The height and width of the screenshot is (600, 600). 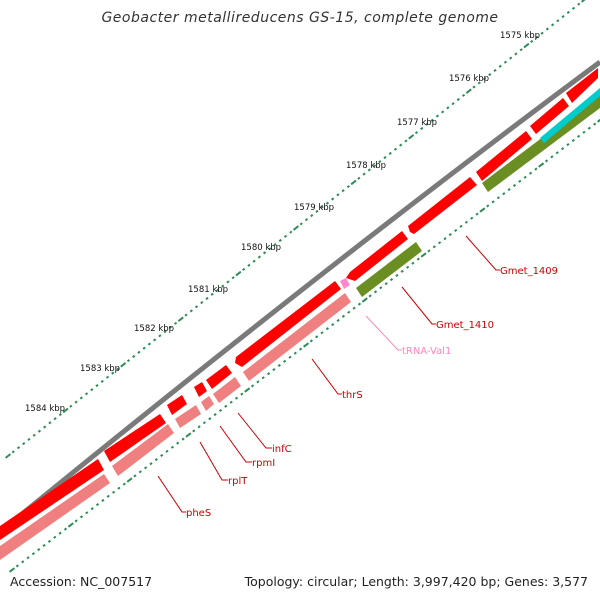 I want to click on cds-feature-rpmi, so click(x=200, y=389).